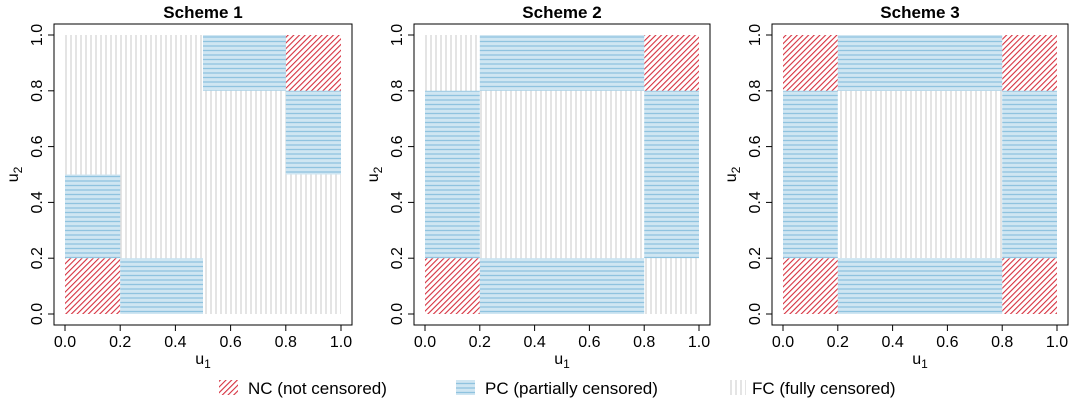 The height and width of the screenshot is (406, 1082). I want to click on legend-item-nc: NC (not censored), so click(303, 388).